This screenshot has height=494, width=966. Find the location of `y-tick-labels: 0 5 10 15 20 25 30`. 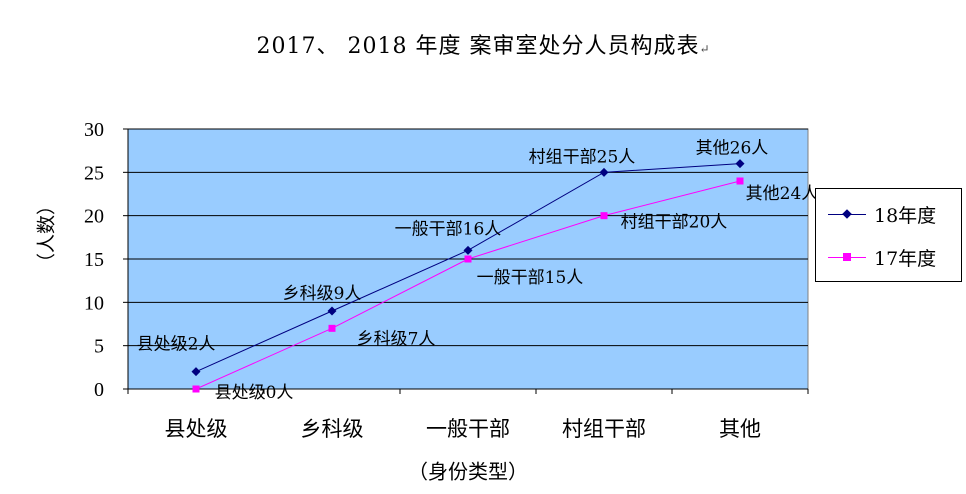

y-tick-labels: 0 5 10 15 20 25 30 is located at coordinates (94, 260).